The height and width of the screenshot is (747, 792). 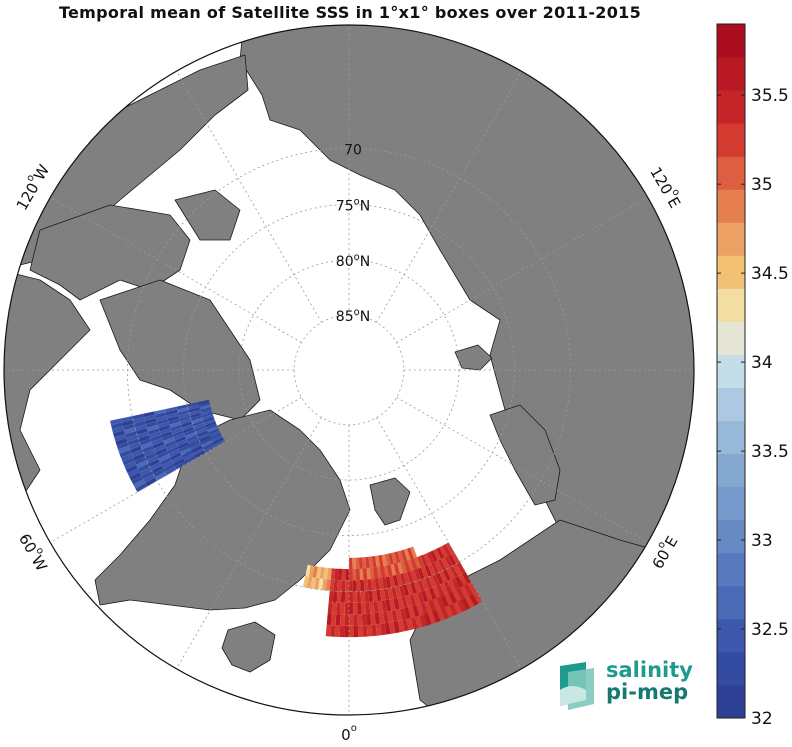 What do you see at coordinates (647, 692) in the screenshot?
I see `logo-line2: pi-mep` at bounding box center [647, 692].